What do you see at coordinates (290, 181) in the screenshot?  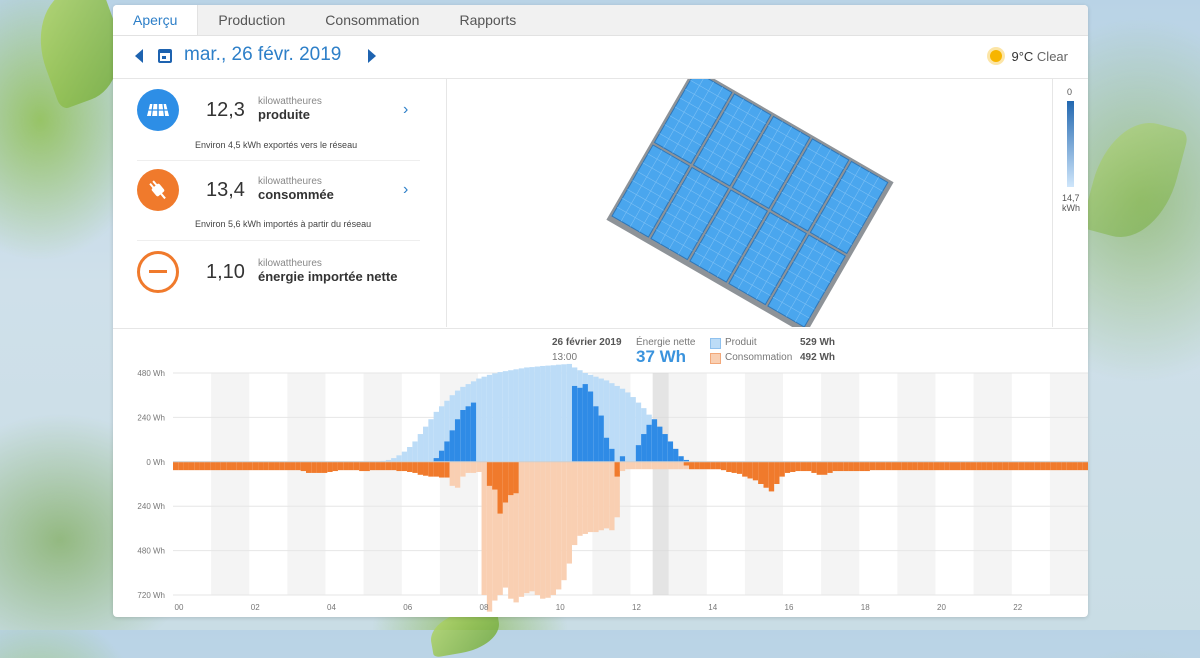 I see `consumed-unit: kilowattheures` at bounding box center [290, 181].